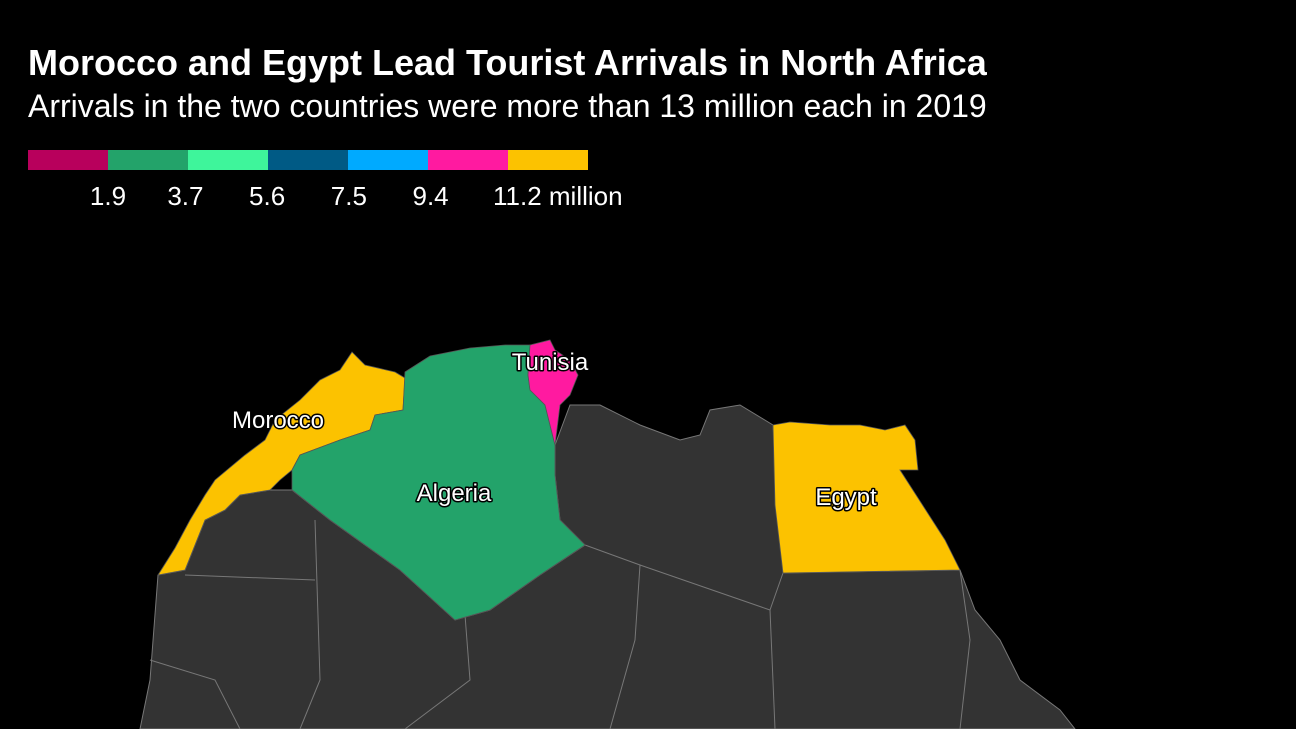 The height and width of the screenshot is (729, 1296). Describe the element at coordinates (278, 420) in the screenshot. I see `country-label: Morocco` at that location.